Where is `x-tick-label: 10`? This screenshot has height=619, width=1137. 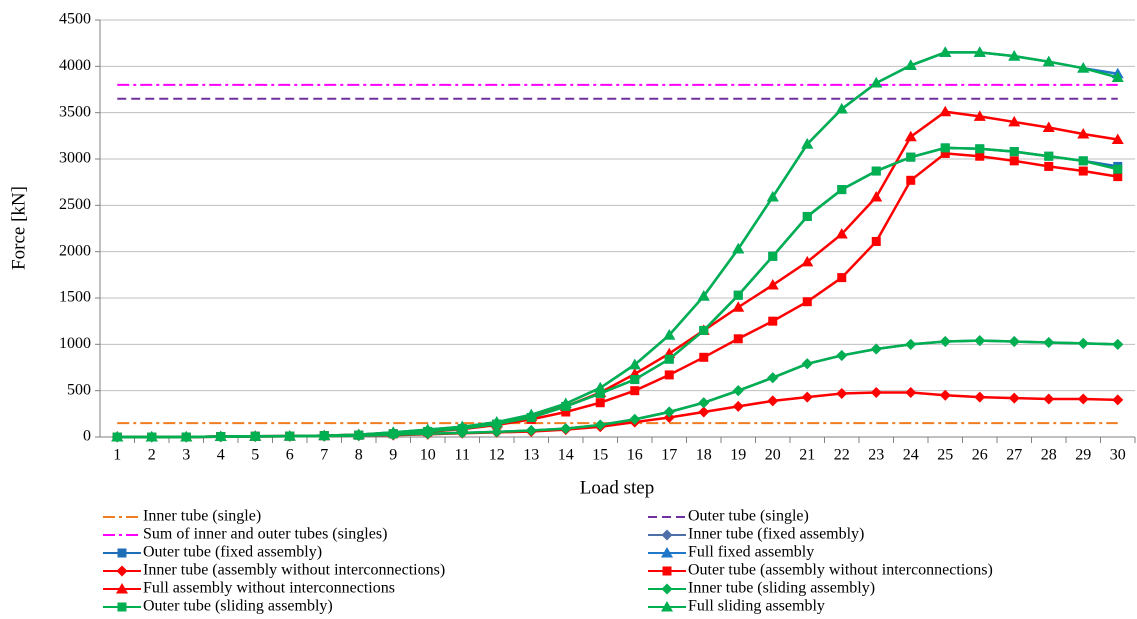 x-tick-label: 10 is located at coordinates (428, 455).